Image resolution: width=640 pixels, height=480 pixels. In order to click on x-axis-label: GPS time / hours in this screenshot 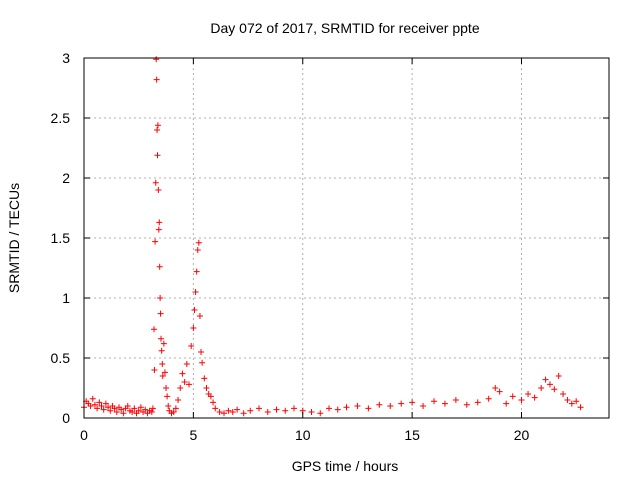, I will do `click(345, 466)`.